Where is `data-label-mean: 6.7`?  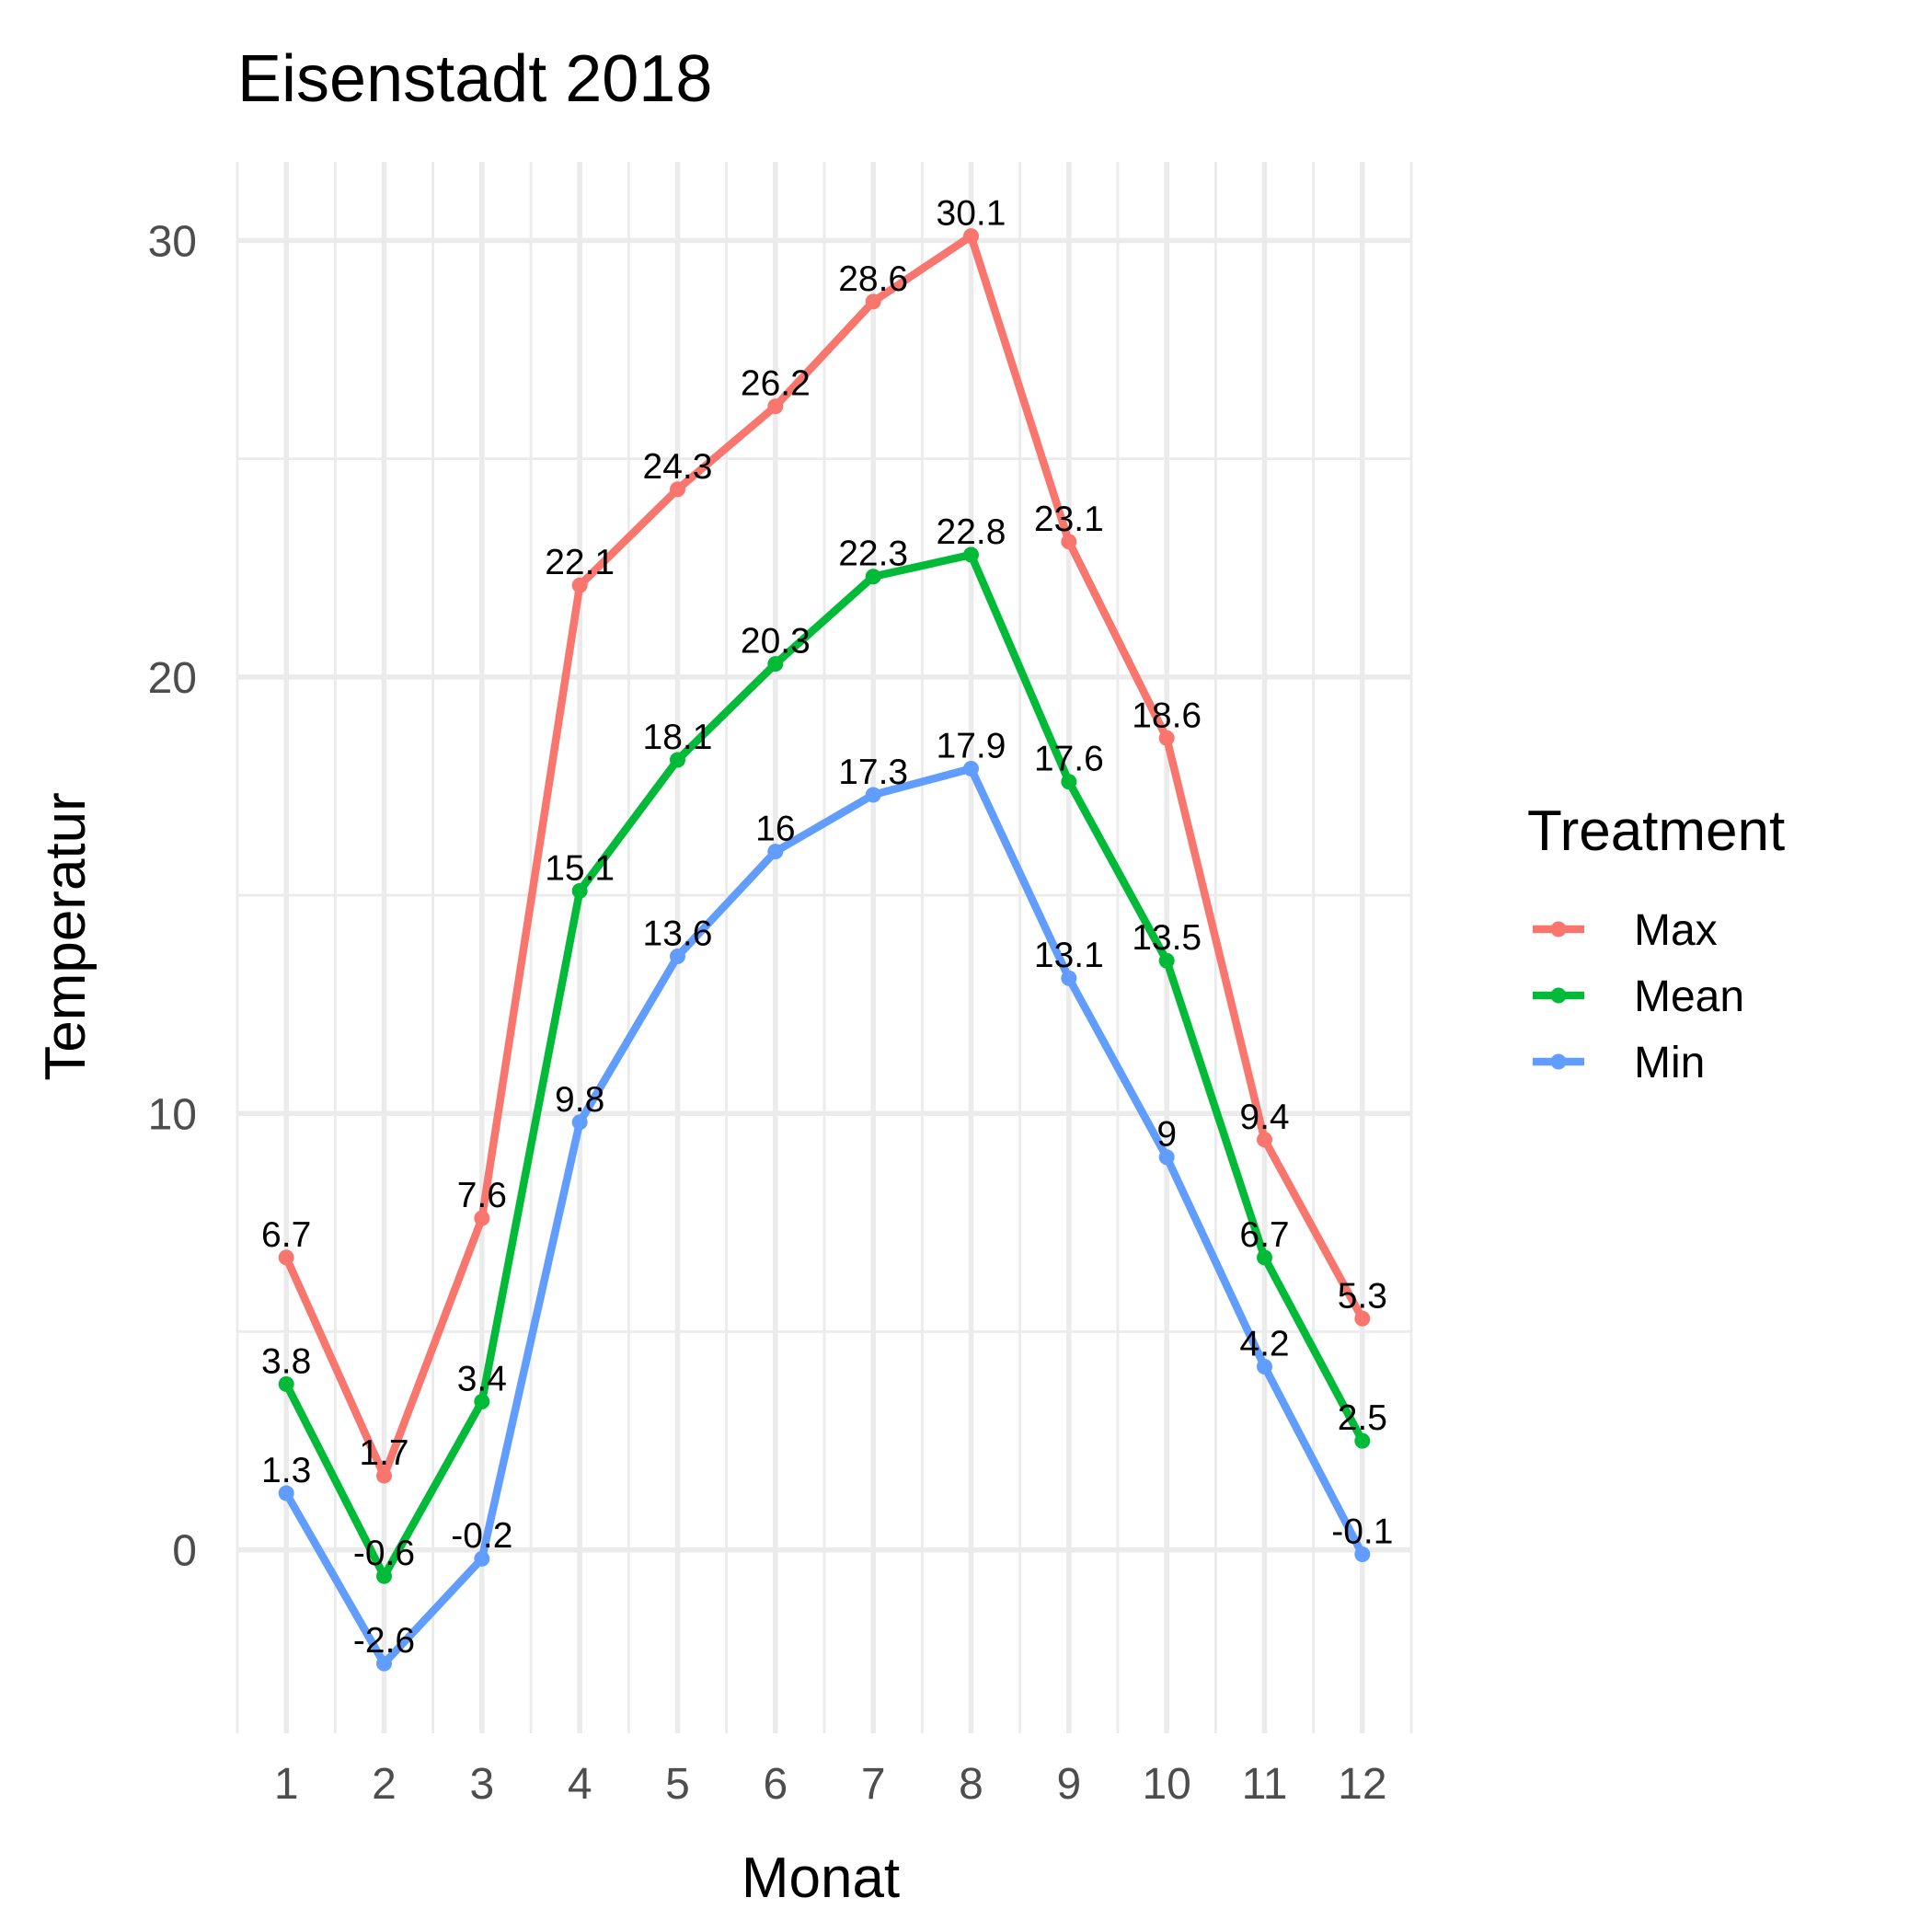
data-label-mean: 6.7 is located at coordinates (1264, 1235).